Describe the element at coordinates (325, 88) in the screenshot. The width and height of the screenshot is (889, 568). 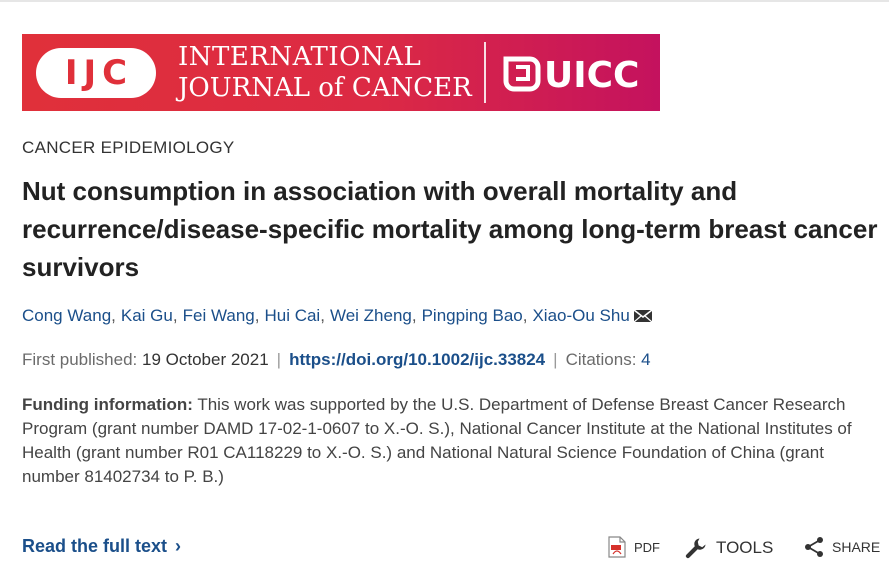
I see `journal-name-line2: JOURNAL of CANCER` at that location.